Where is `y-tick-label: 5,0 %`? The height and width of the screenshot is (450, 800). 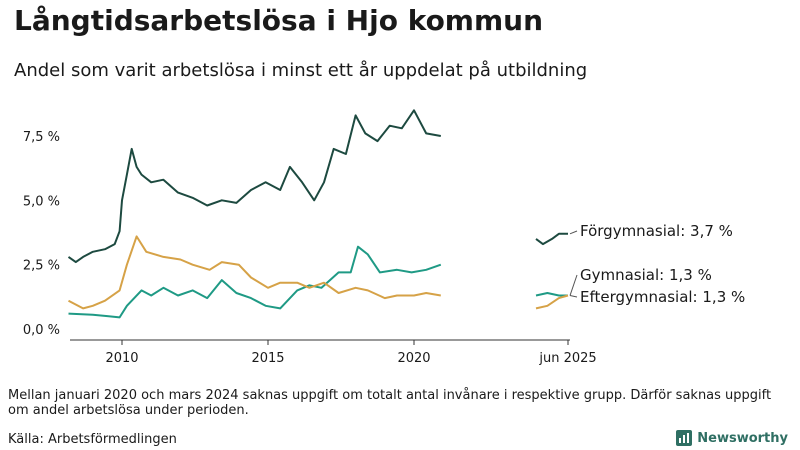 y-tick-label: 5,0 % is located at coordinates (41, 201).